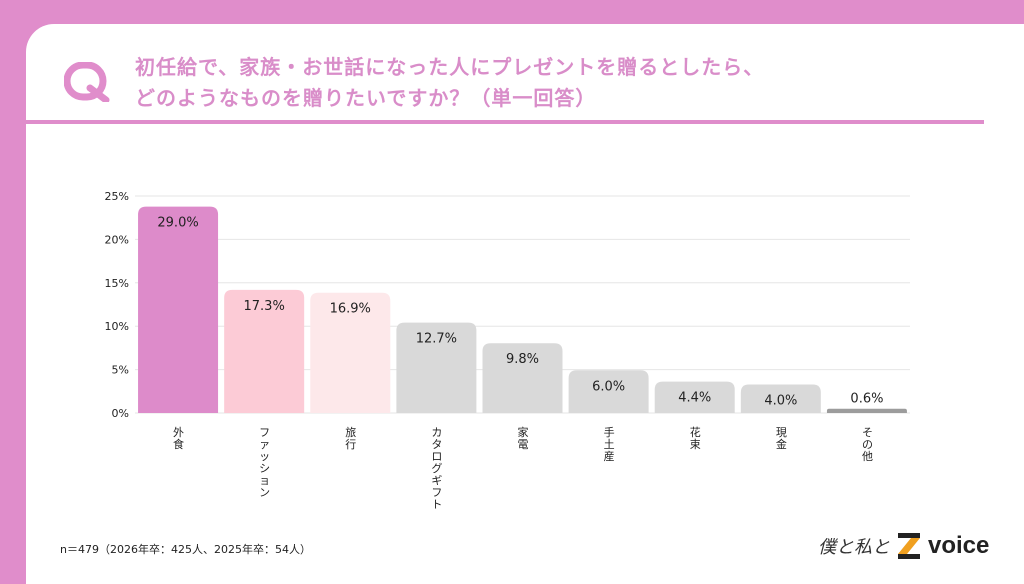 This screenshot has height=584, width=1024. I want to click on data-label: 12.7%, so click(436, 339).